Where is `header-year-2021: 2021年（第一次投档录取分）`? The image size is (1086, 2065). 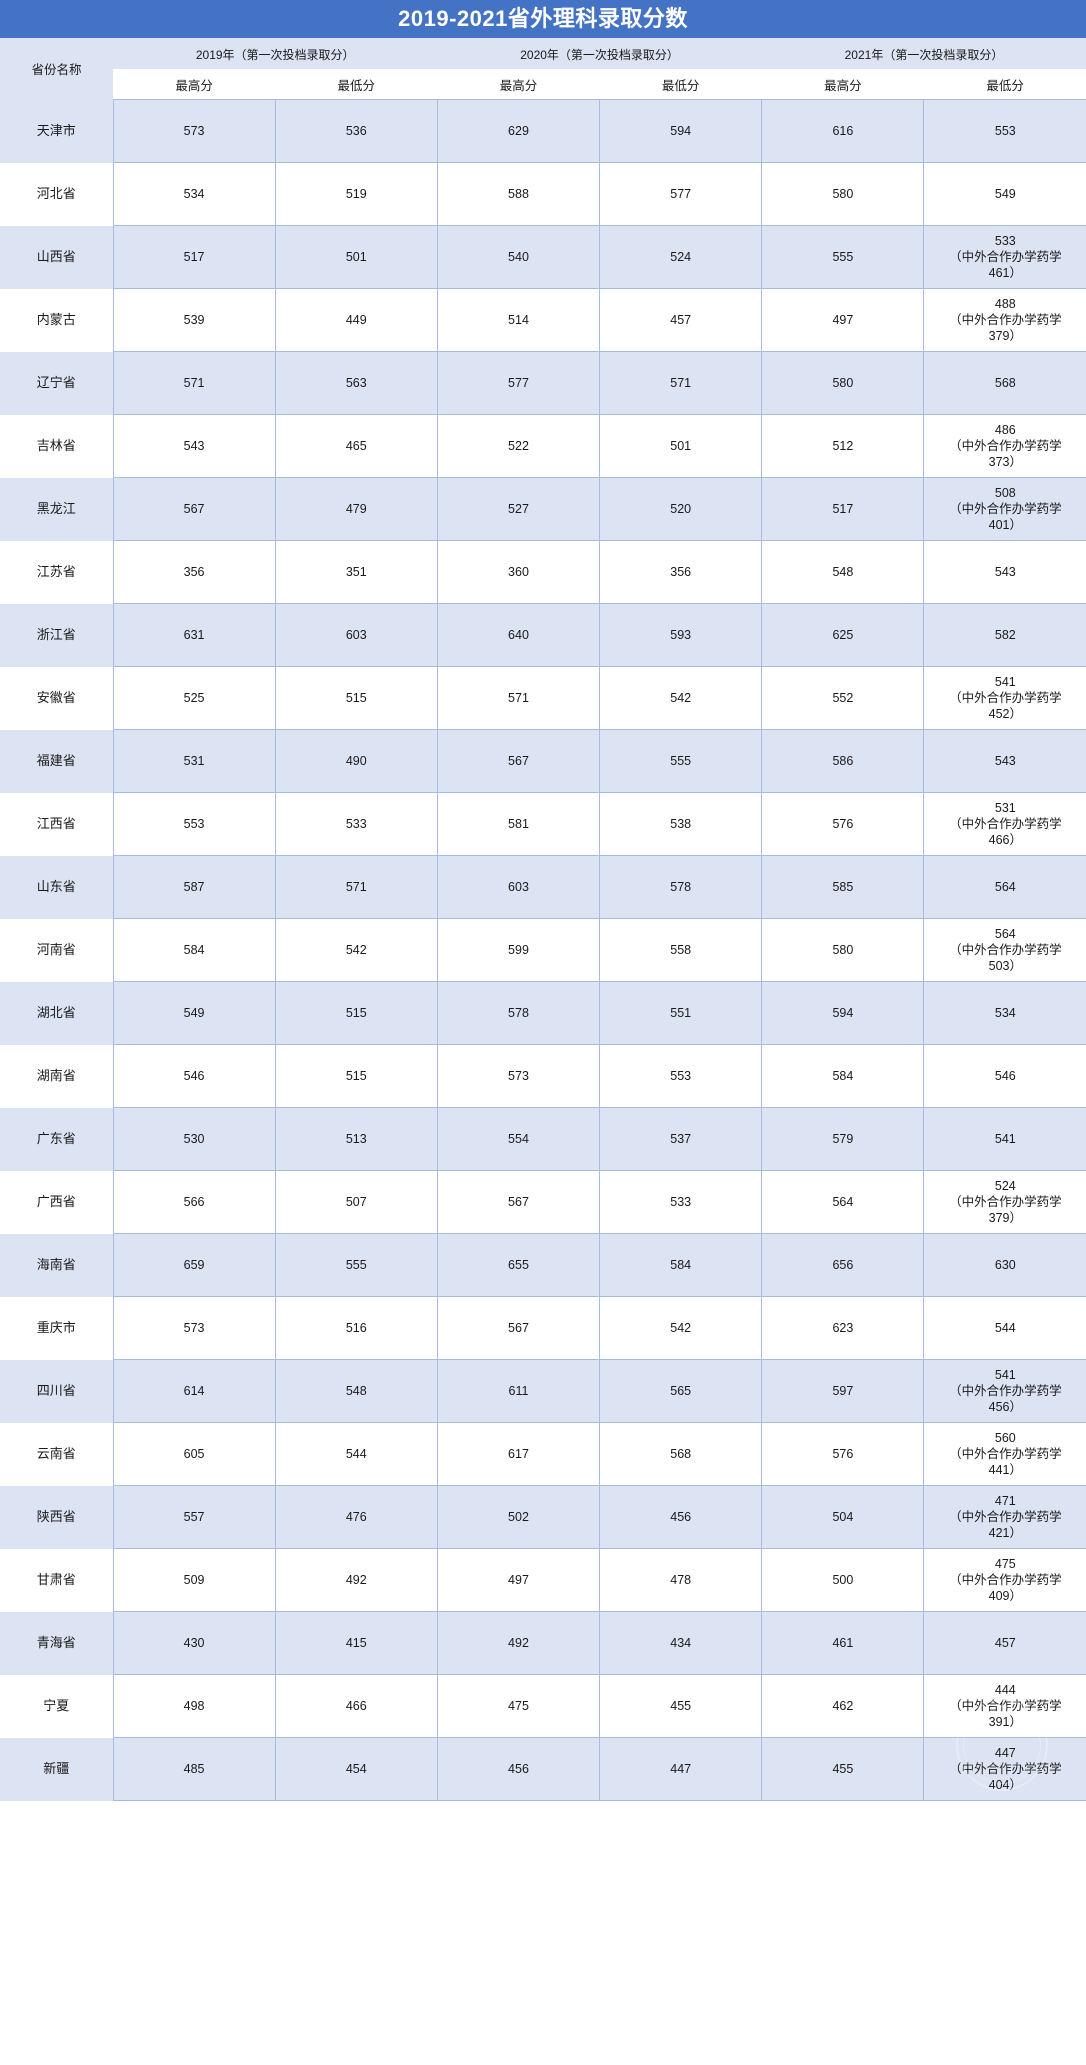
header-year-2021: 2021年（第一次投档录取分） is located at coordinates (923, 53).